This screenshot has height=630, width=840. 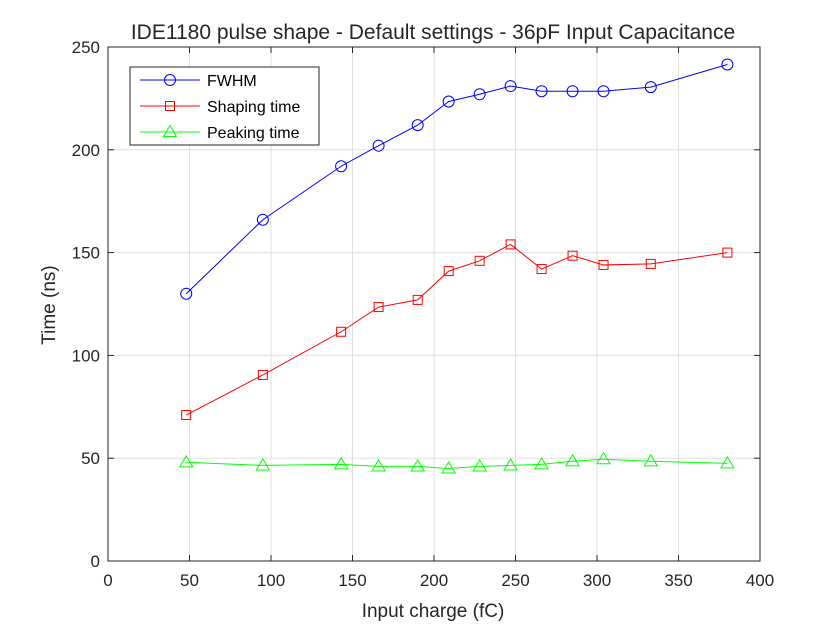 I want to click on x-tick-label: 100, so click(x=271, y=580).